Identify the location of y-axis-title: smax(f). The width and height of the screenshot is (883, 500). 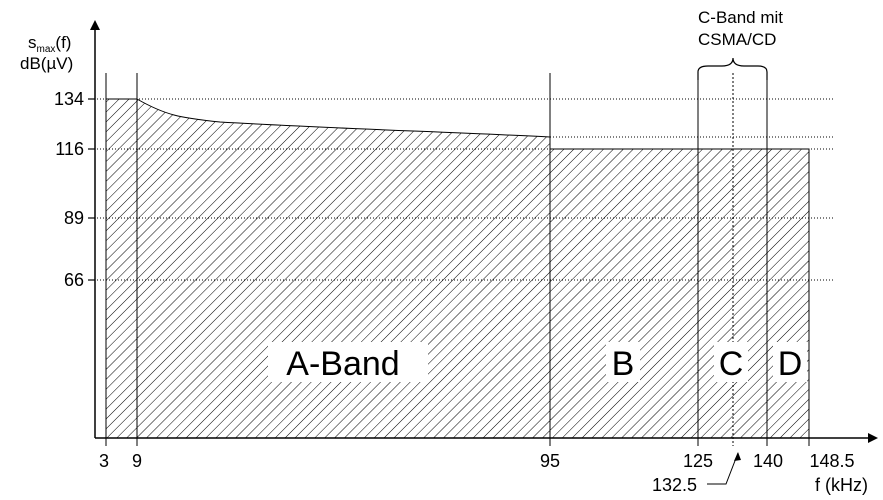
(49, 44).